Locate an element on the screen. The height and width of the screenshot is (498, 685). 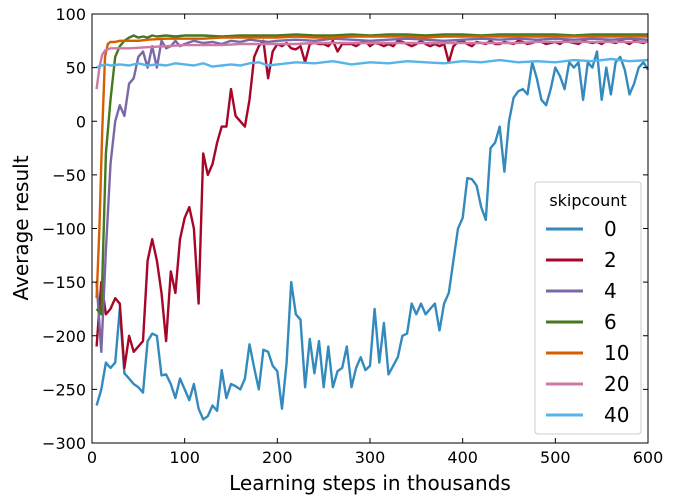
legend: skipcount 0 2 4 6 10 20 40 is located at coordinates (588, 308).